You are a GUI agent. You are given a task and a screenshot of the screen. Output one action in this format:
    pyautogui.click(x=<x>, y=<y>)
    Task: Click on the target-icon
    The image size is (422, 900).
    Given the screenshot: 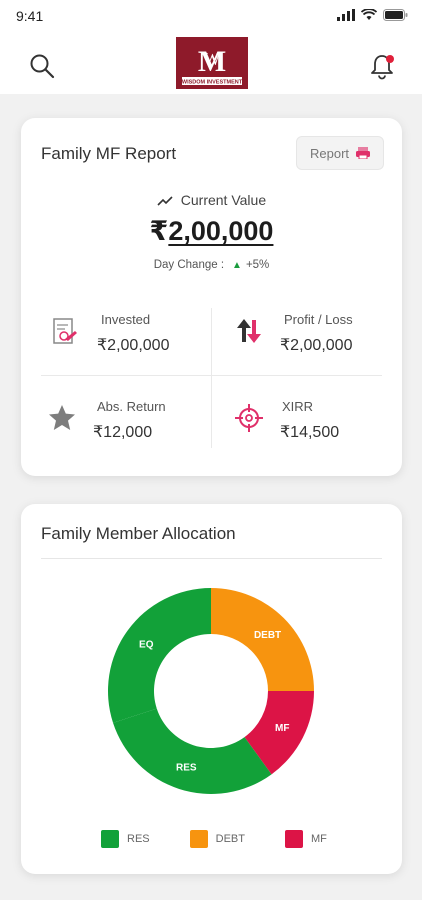 What is the action you would take?
    pyautogui.click(x=249, y=418)
    